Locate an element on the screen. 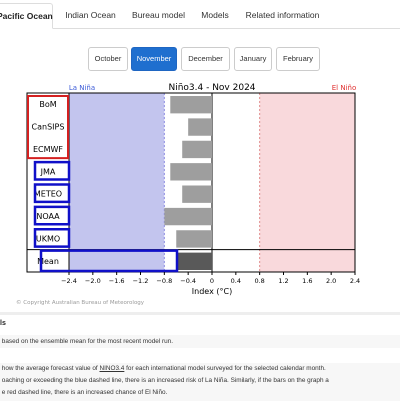 The width and height of the screenshot is (400, 401). x-tick-label: −0.4 is located at coordinates (188, 281).